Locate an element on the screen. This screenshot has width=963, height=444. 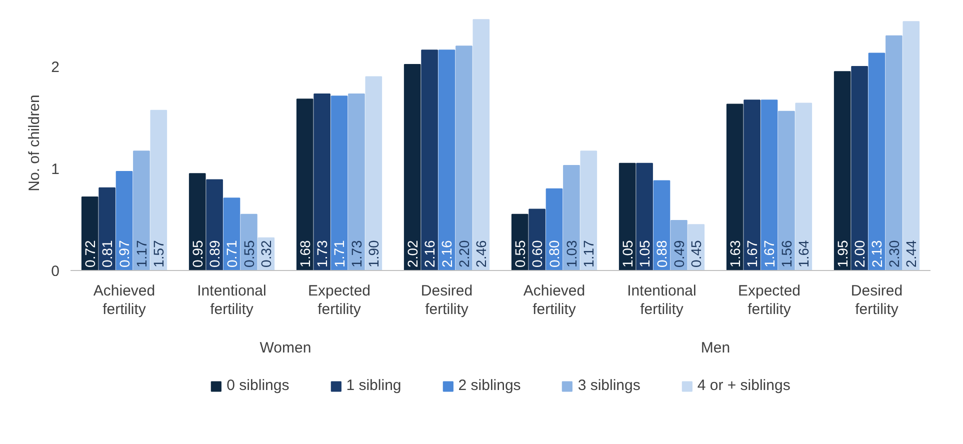
text: 2.00 is located at coordinates (860, 254).